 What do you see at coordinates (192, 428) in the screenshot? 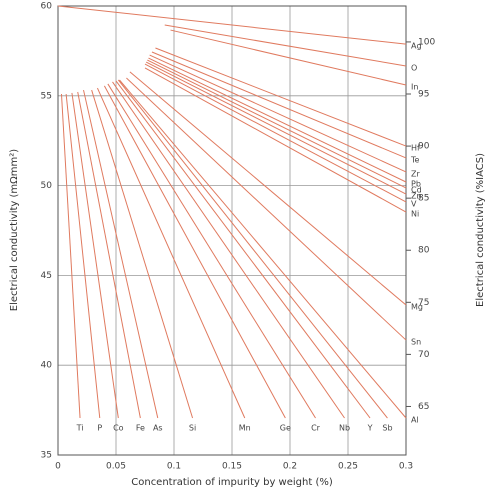
I see `legend-label: Si` at bounding box center [192, 428].